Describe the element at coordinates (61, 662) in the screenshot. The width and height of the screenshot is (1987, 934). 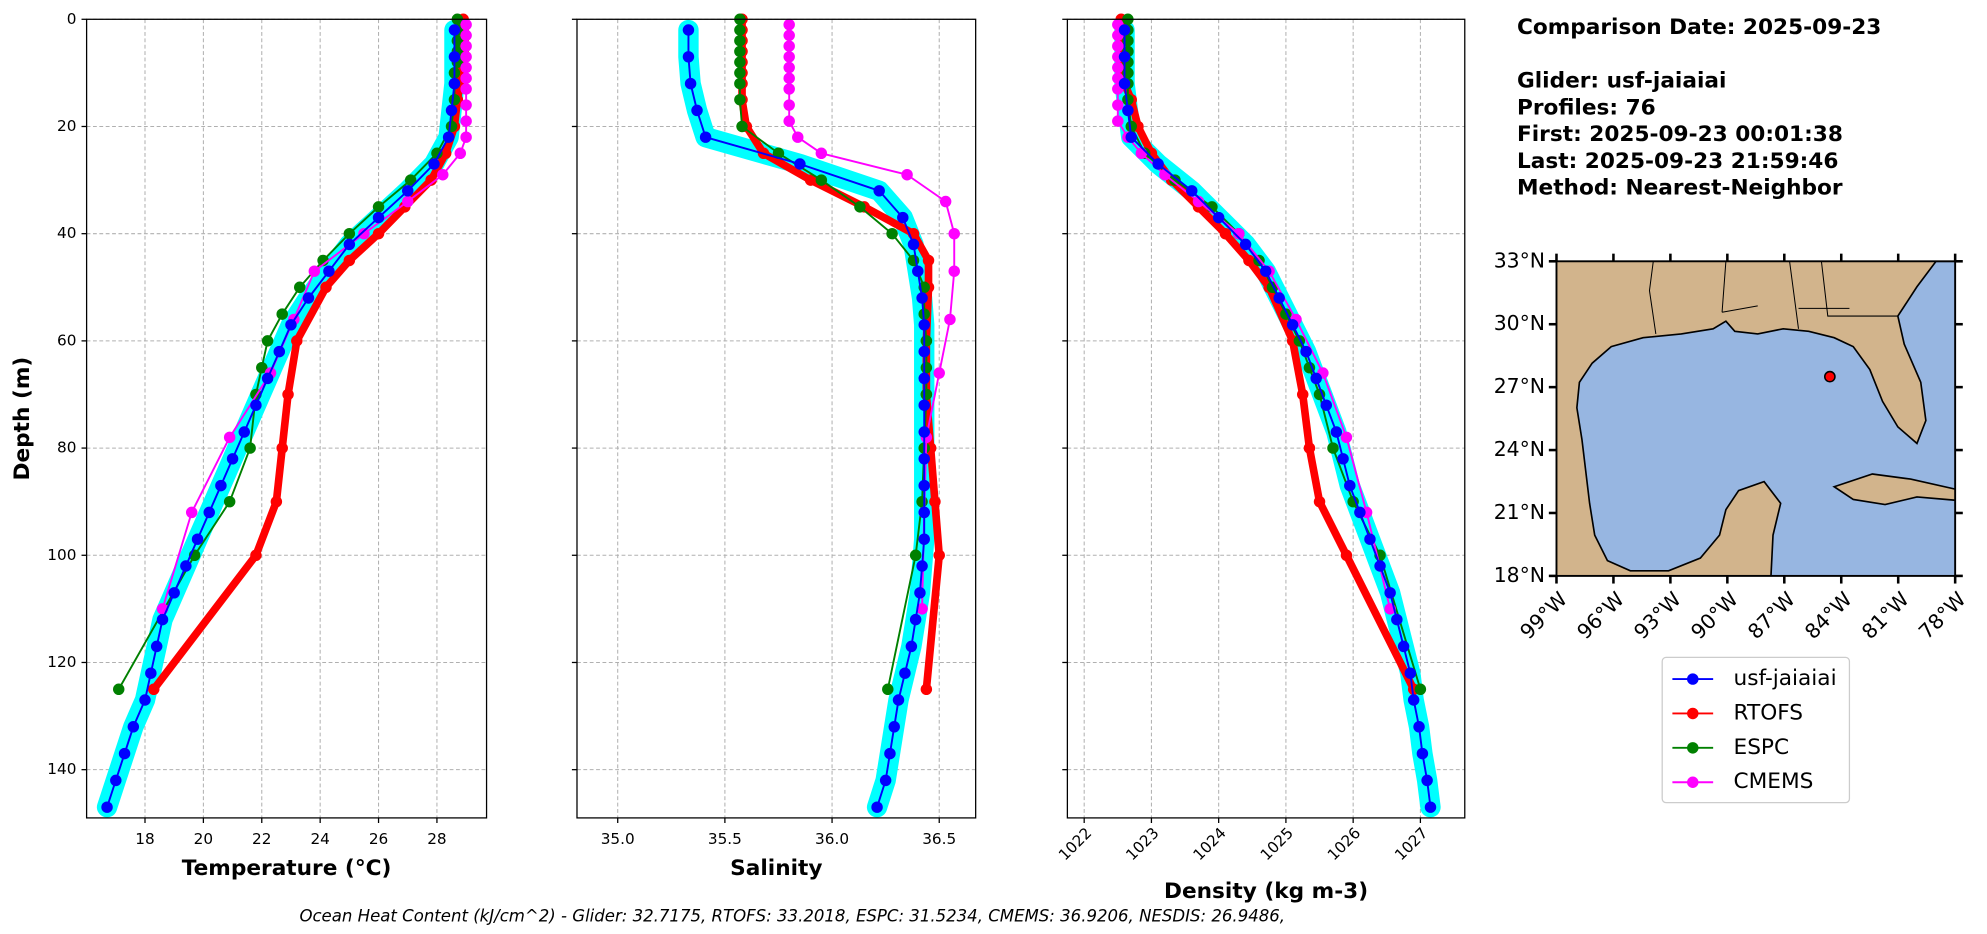
I see `y-tick-label: 120` at that location.